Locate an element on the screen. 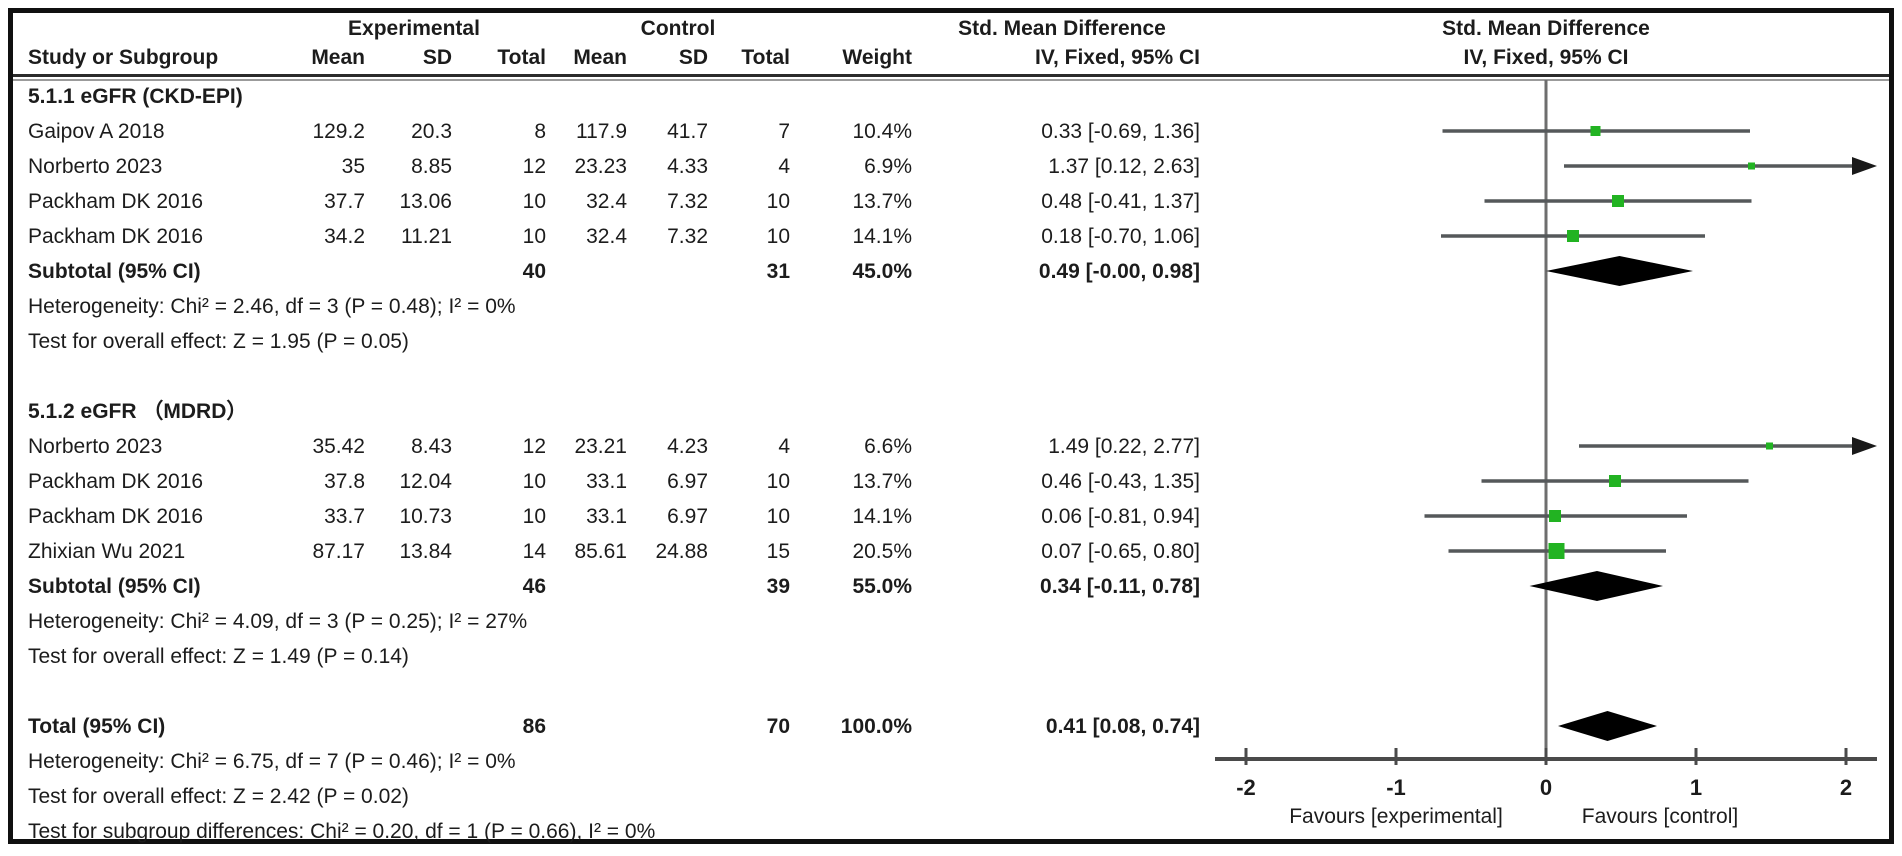 This screenshot has width=1902, height=856. col-header-sd-ctl: SD is located at coordinates (693, 57).